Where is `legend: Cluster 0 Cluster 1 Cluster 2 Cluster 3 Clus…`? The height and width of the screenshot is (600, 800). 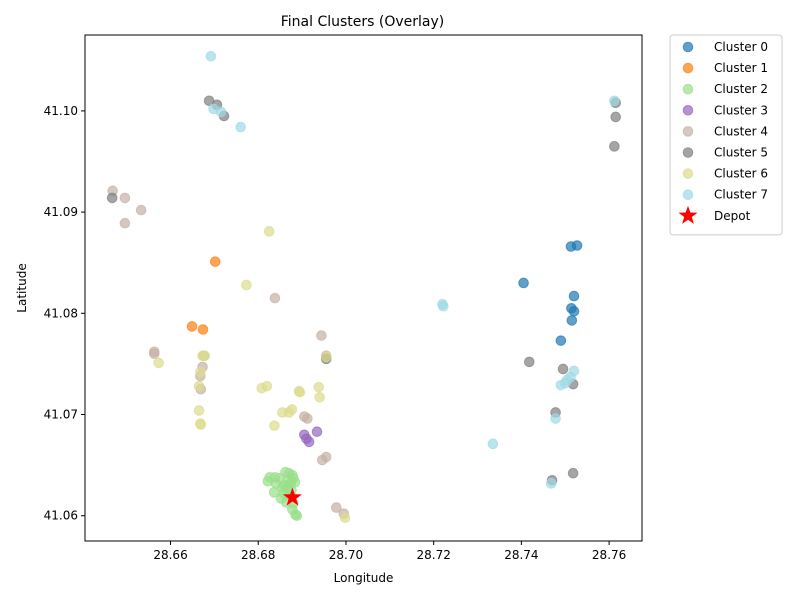 legend: Cluster 0 Cluster 1 Cluster 2 Cluster 3 Clus… is located at coordinates (726, 135).